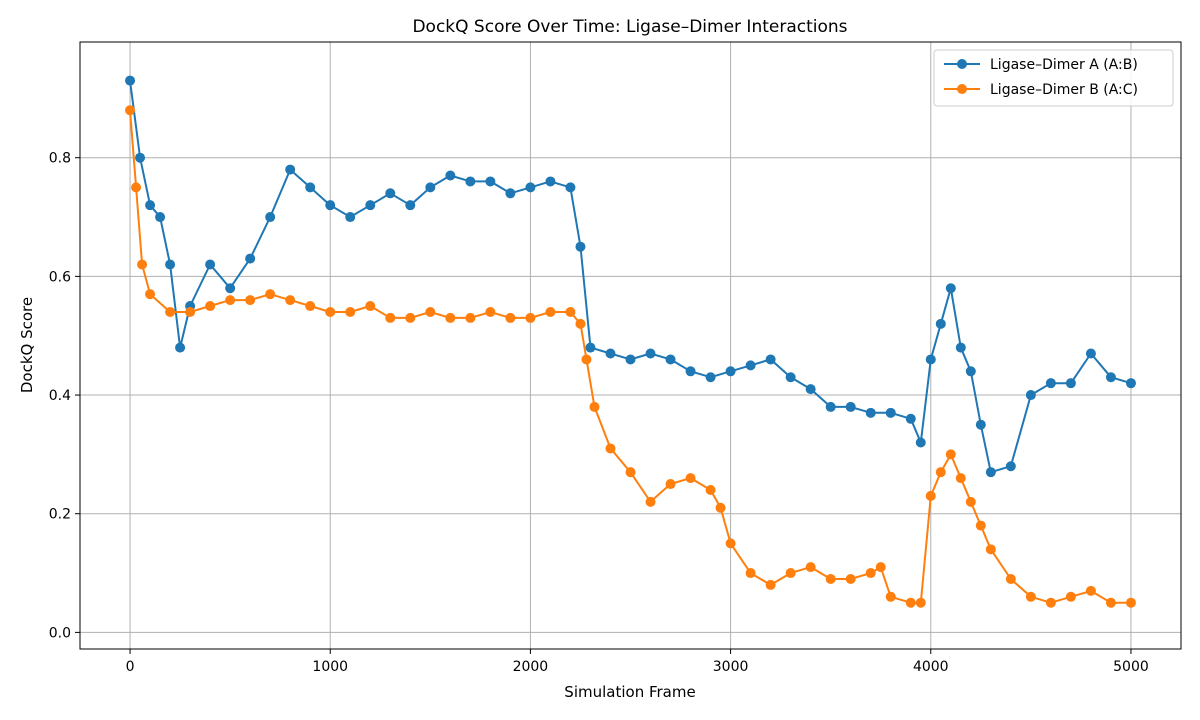 The width and height of the screenshot is (1200, 720). I want to click on x-tick-label: 2000, so click(531, 667).